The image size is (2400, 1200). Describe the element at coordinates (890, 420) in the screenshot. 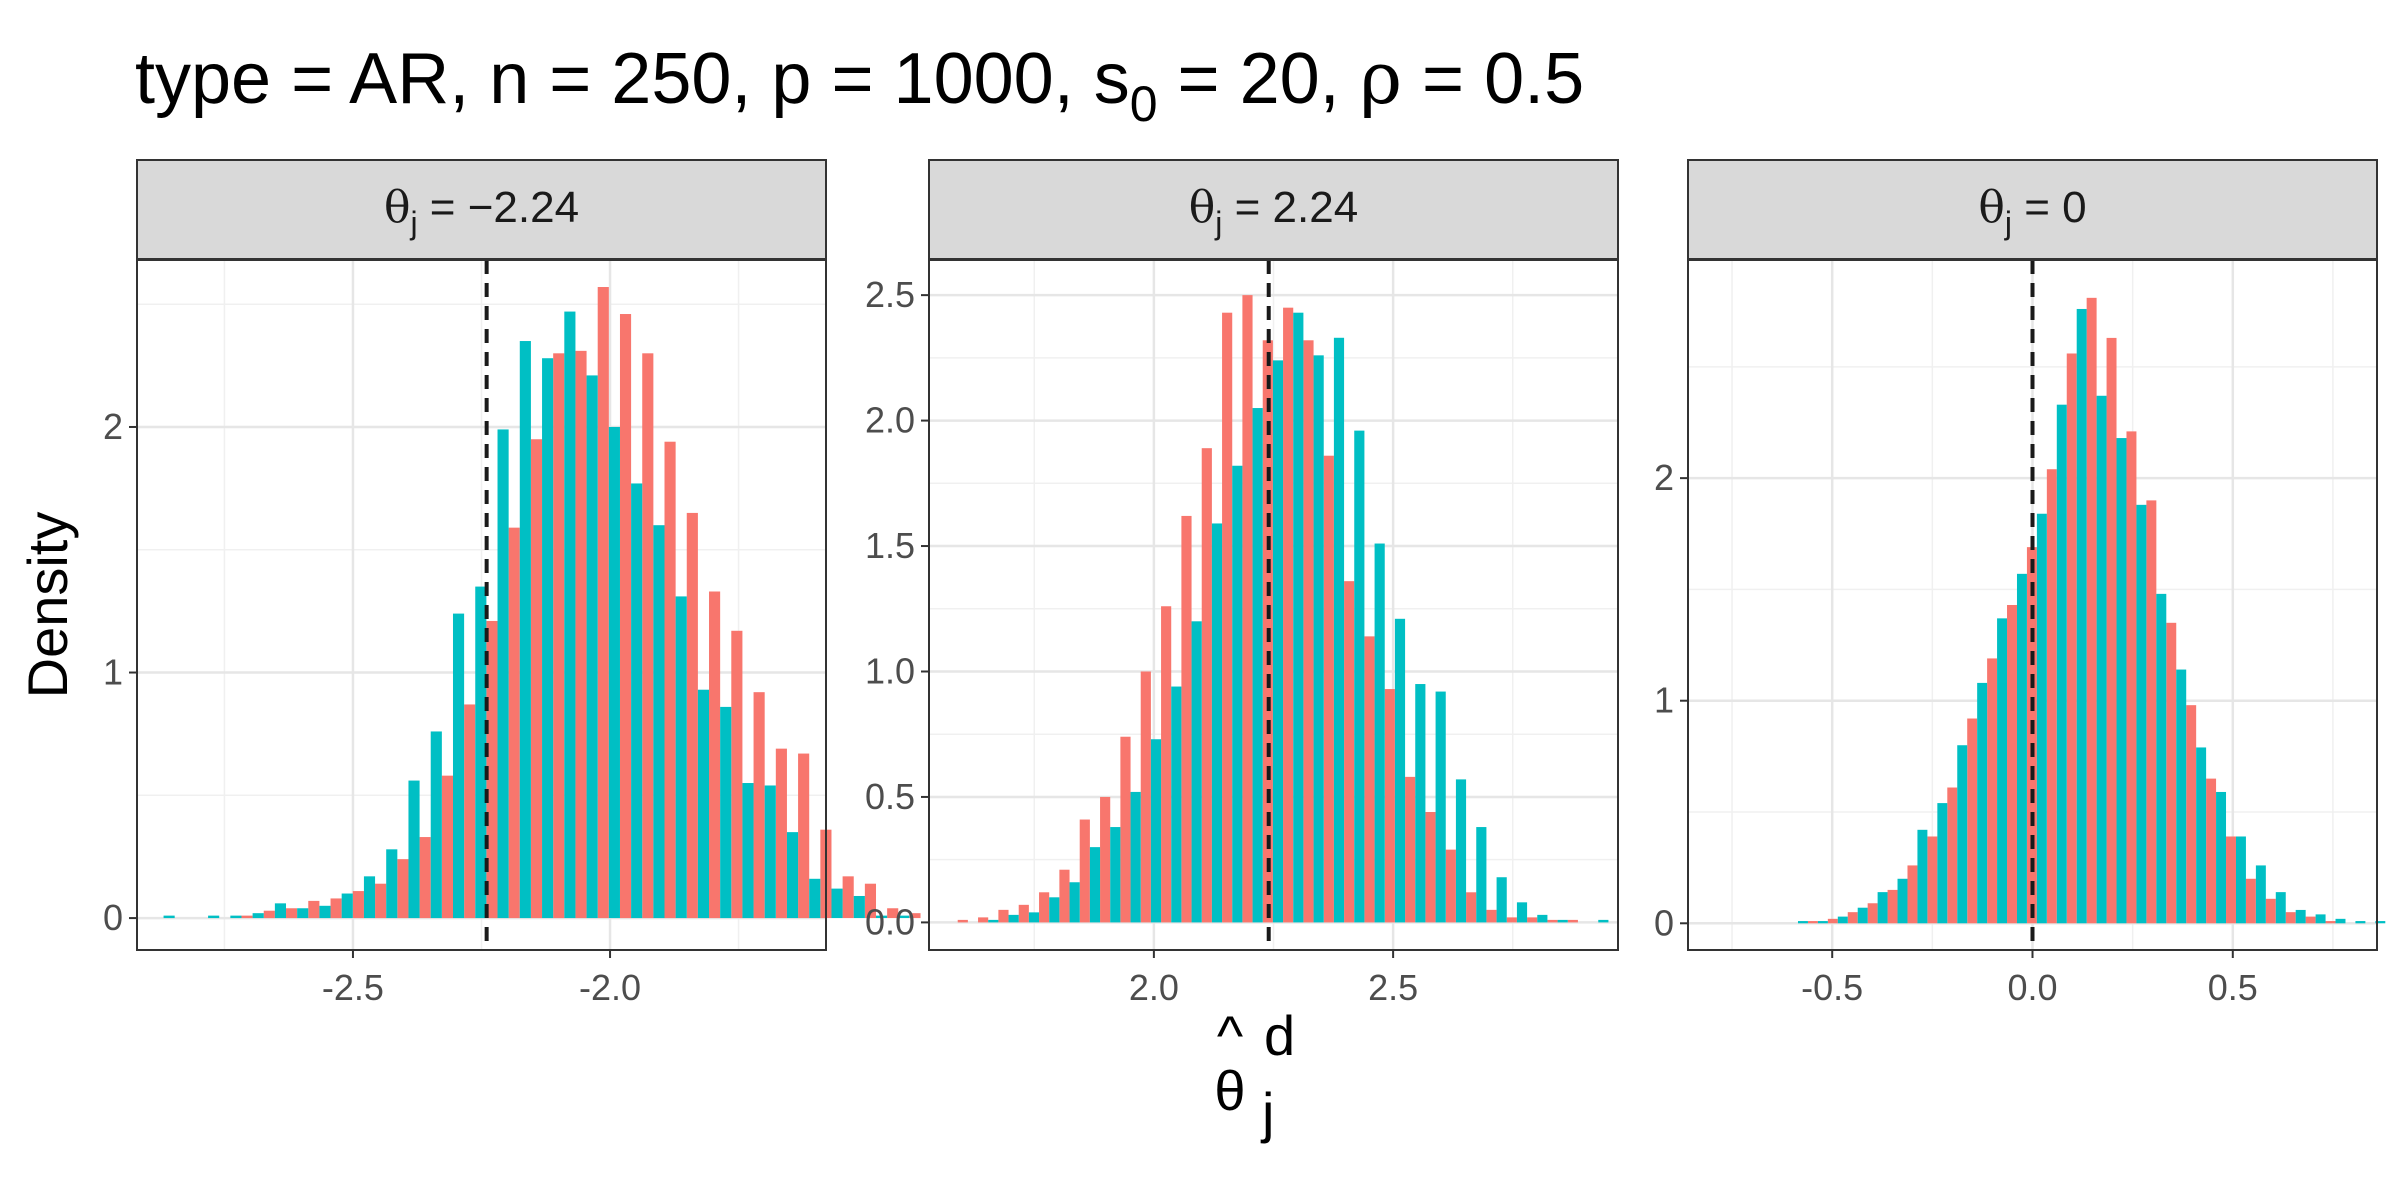

I see `y-tick-label: 2.0` at that location.